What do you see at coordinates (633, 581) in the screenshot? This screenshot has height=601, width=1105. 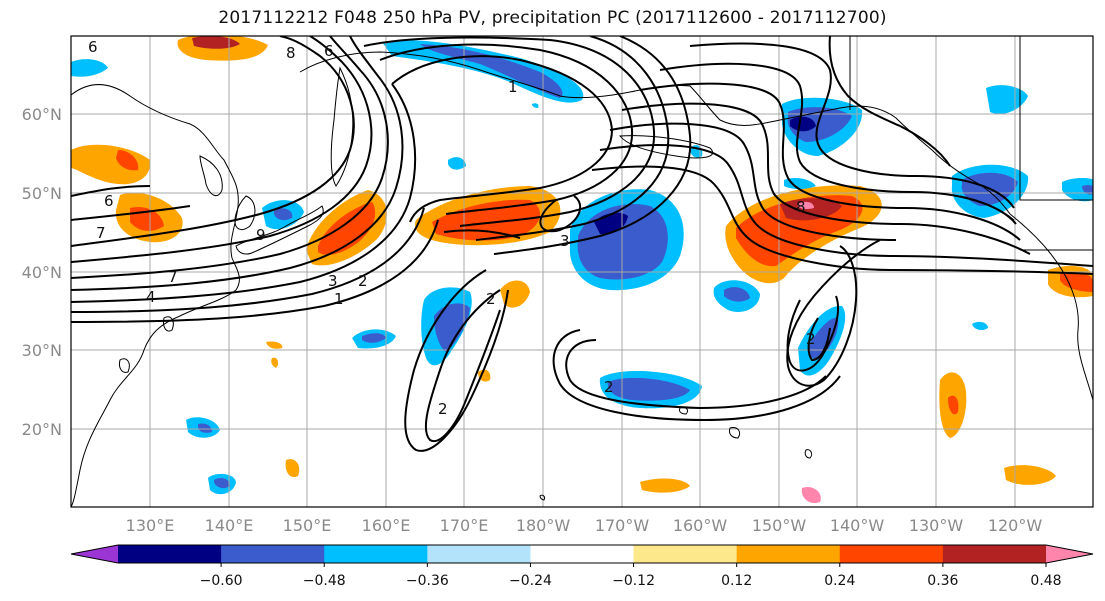 I see `colorbar-tick-label: −0.12` at bounding box center [633, 581].